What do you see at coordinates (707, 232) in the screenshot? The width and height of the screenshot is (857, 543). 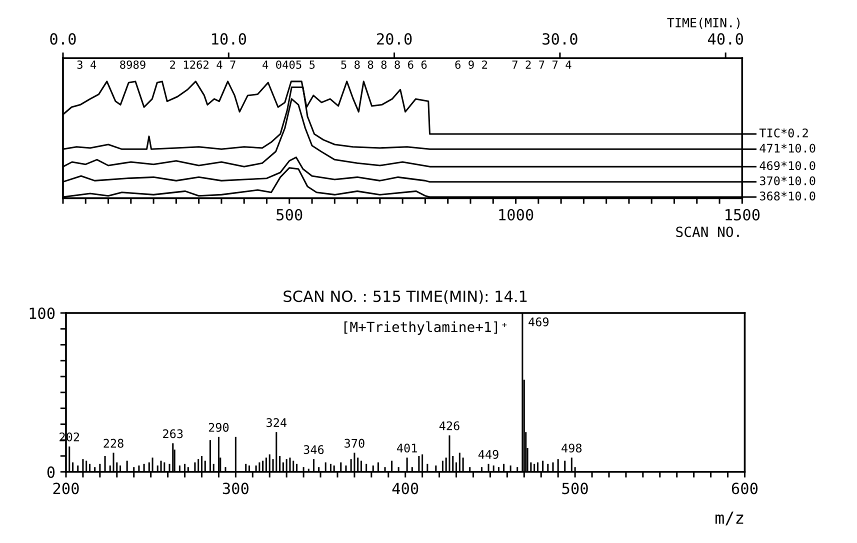 I see `x-axis-title: SCAN NO.` at bounding box center [707, 232].